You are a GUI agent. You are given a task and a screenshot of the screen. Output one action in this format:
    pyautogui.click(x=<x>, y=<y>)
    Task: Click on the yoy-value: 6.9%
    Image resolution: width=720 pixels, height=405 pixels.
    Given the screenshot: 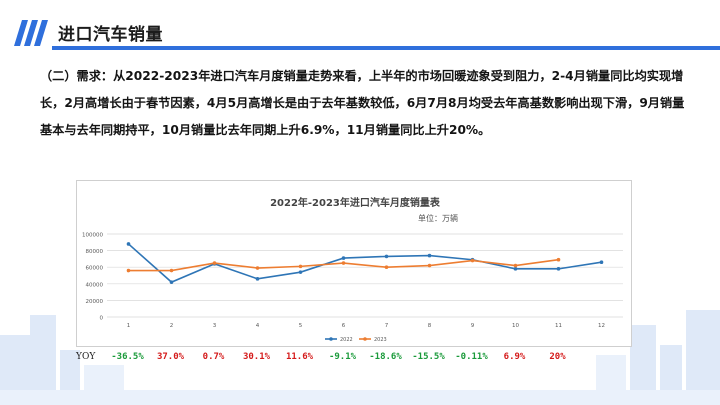 What is the action you would take?
    pyautogui.click(x=514, y=357)
    